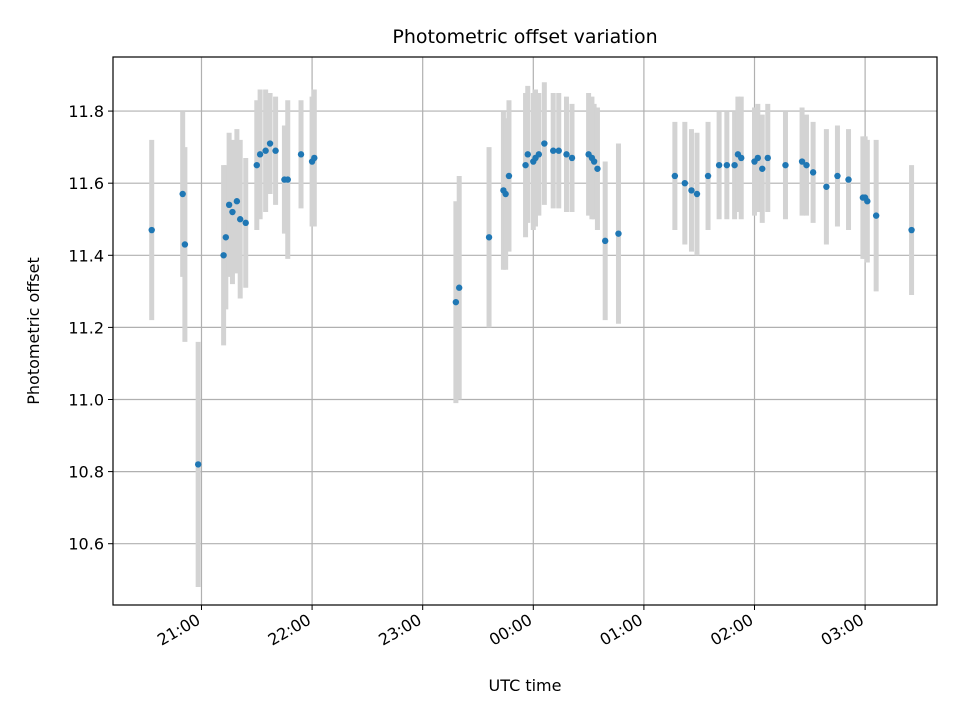 The height and width of the screenshot is (720, 960). Describe the element at coordinates (86, 400) in the screenshot. I see `y-tick-label: 11.0` at that location.